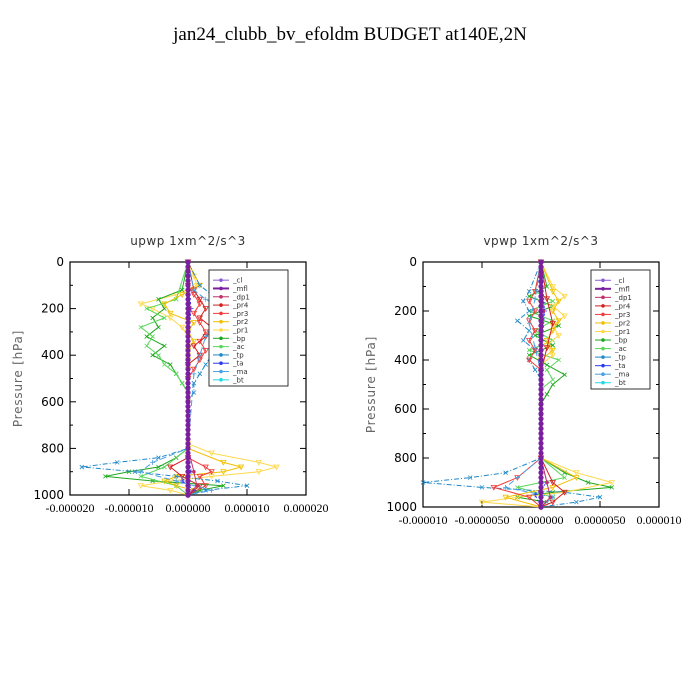  I want to click on x-tick-label: 0.0000050, so click(600, 520).